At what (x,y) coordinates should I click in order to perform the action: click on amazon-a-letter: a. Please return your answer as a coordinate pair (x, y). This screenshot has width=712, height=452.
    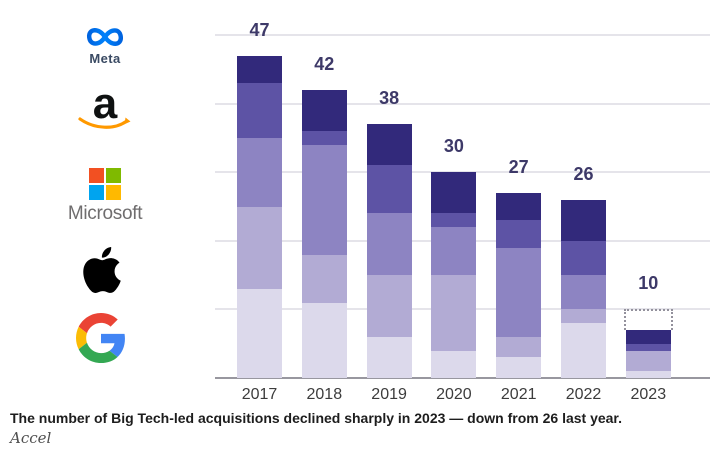
    Looking at the image, I should click on (105, 103).